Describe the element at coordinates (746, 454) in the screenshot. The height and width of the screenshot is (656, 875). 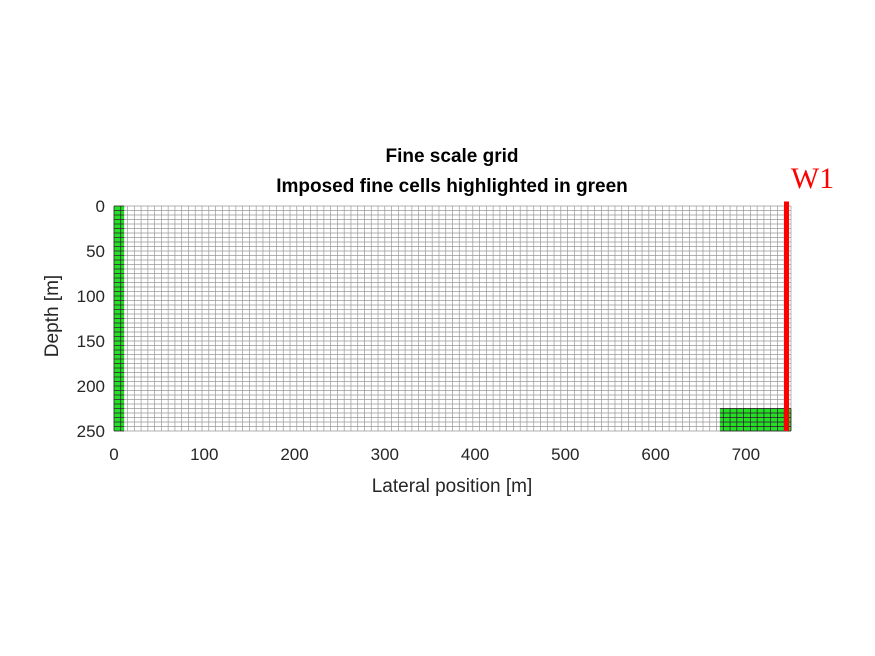
I see `x-tick-label: 700` at that location.